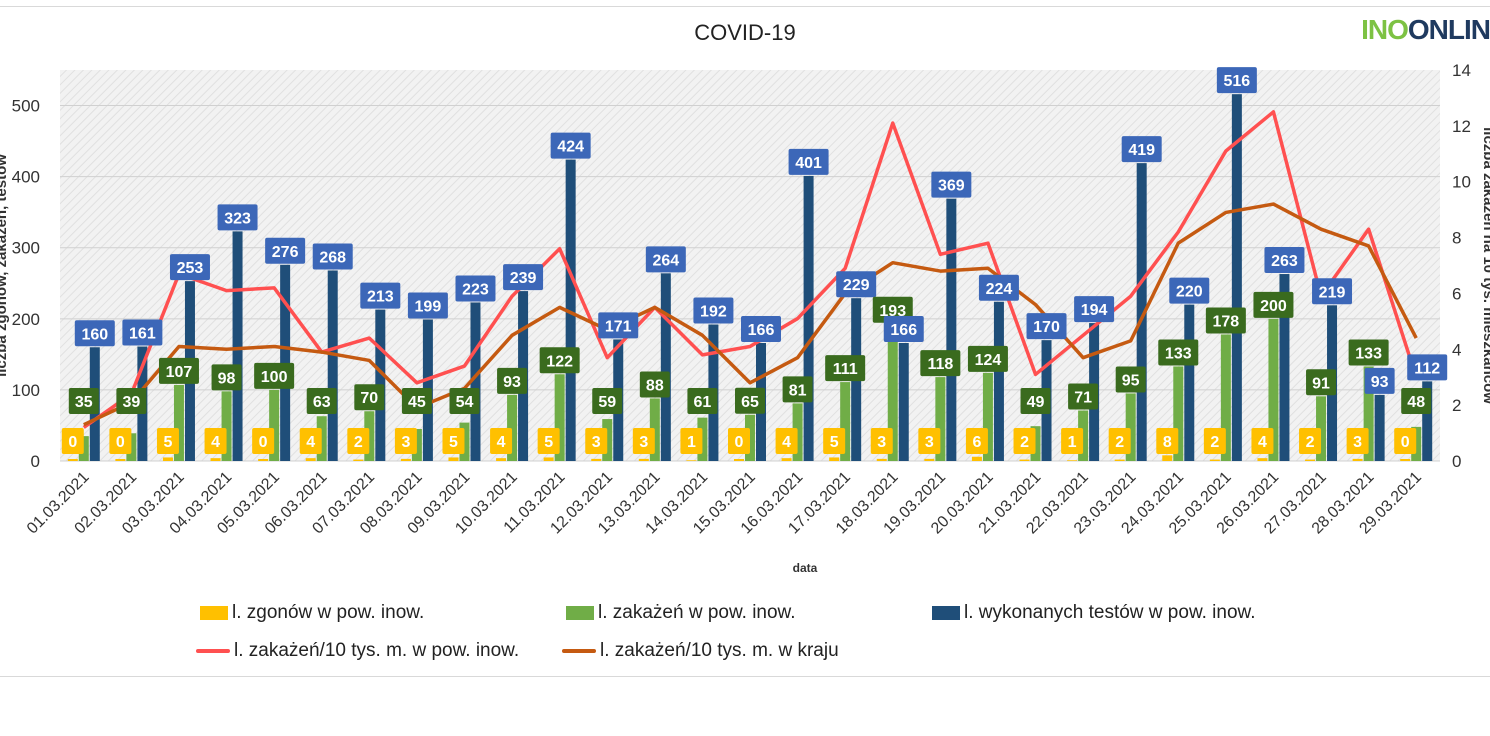 Image resolution: width=1490 pixels, height=736 pixels. What do you see at coordinates (26, 319) in the screenshot?
I see `y-tick-label: 200` at bounding box center [26, 319].